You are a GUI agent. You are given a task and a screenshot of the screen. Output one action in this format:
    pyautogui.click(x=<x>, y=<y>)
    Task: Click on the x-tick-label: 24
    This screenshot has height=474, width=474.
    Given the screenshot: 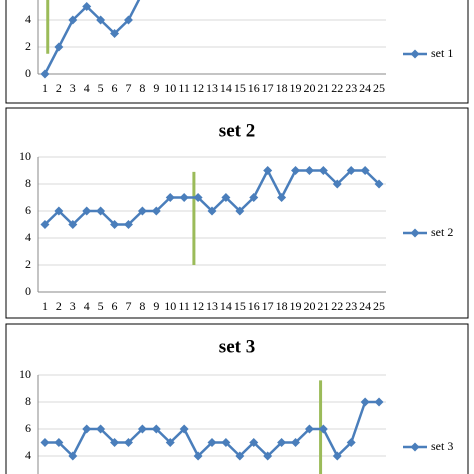 What is the action you would take?
    pyautogui.click(x=365, y=88)
    